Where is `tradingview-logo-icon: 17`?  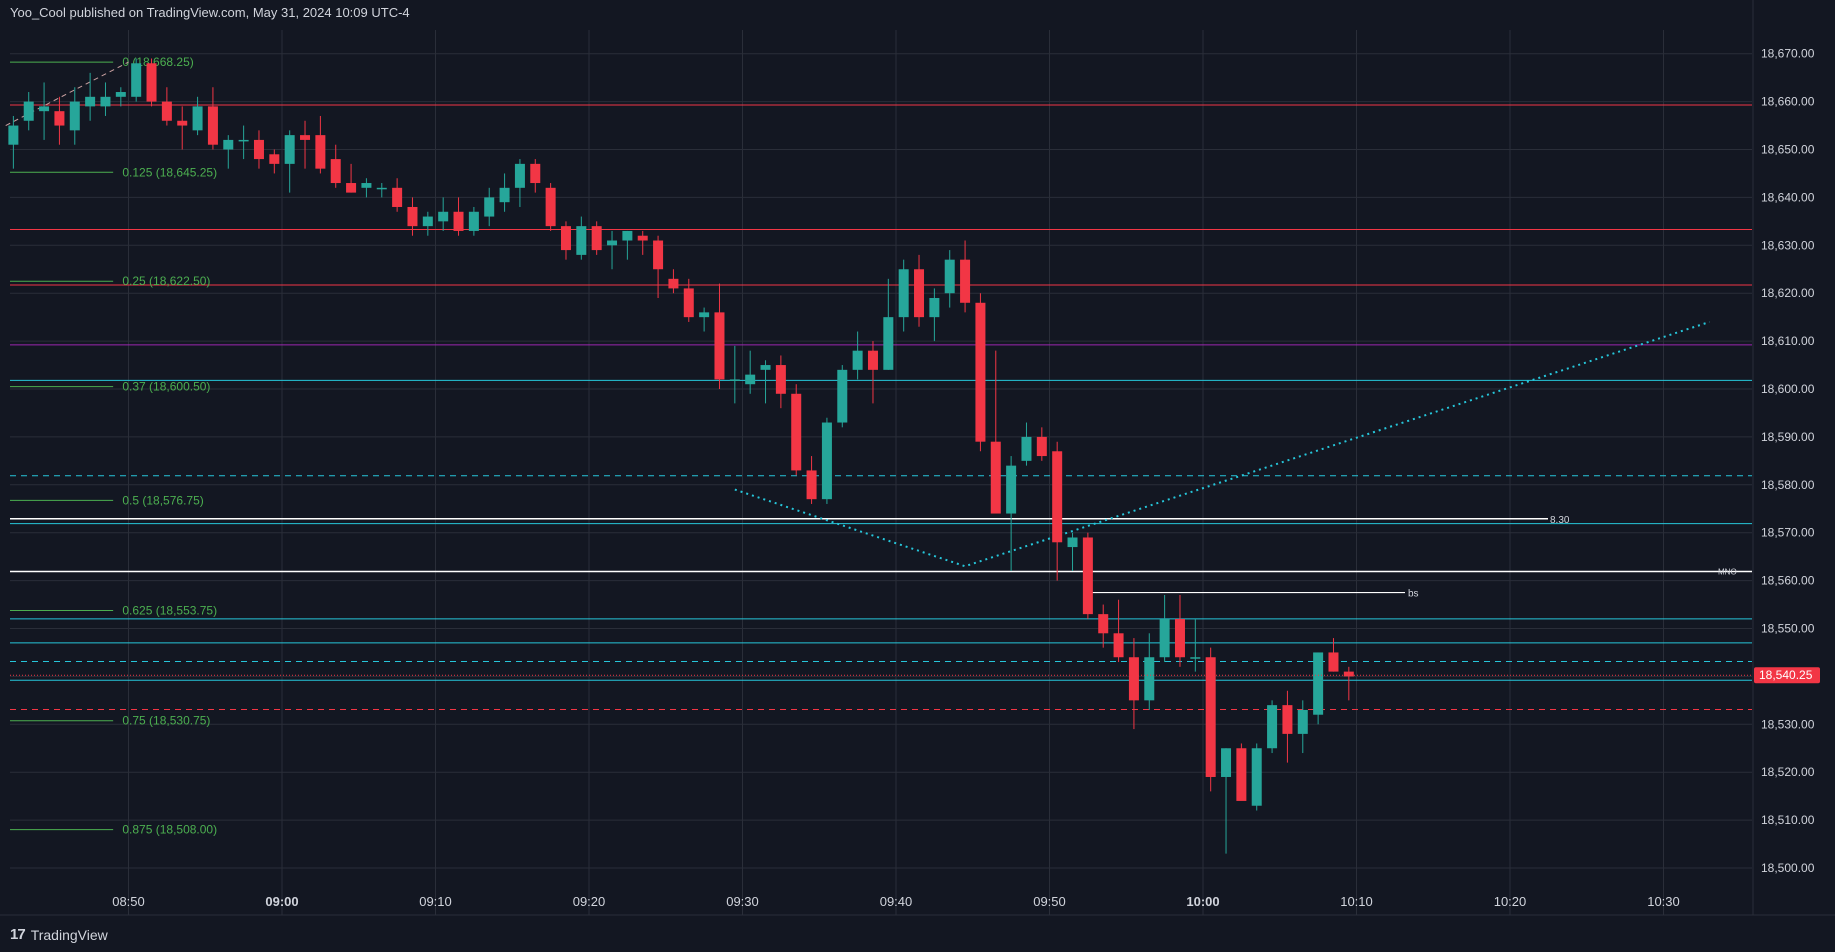 tradingview-logo-icon: 17 is located at coordinates (18, 934).